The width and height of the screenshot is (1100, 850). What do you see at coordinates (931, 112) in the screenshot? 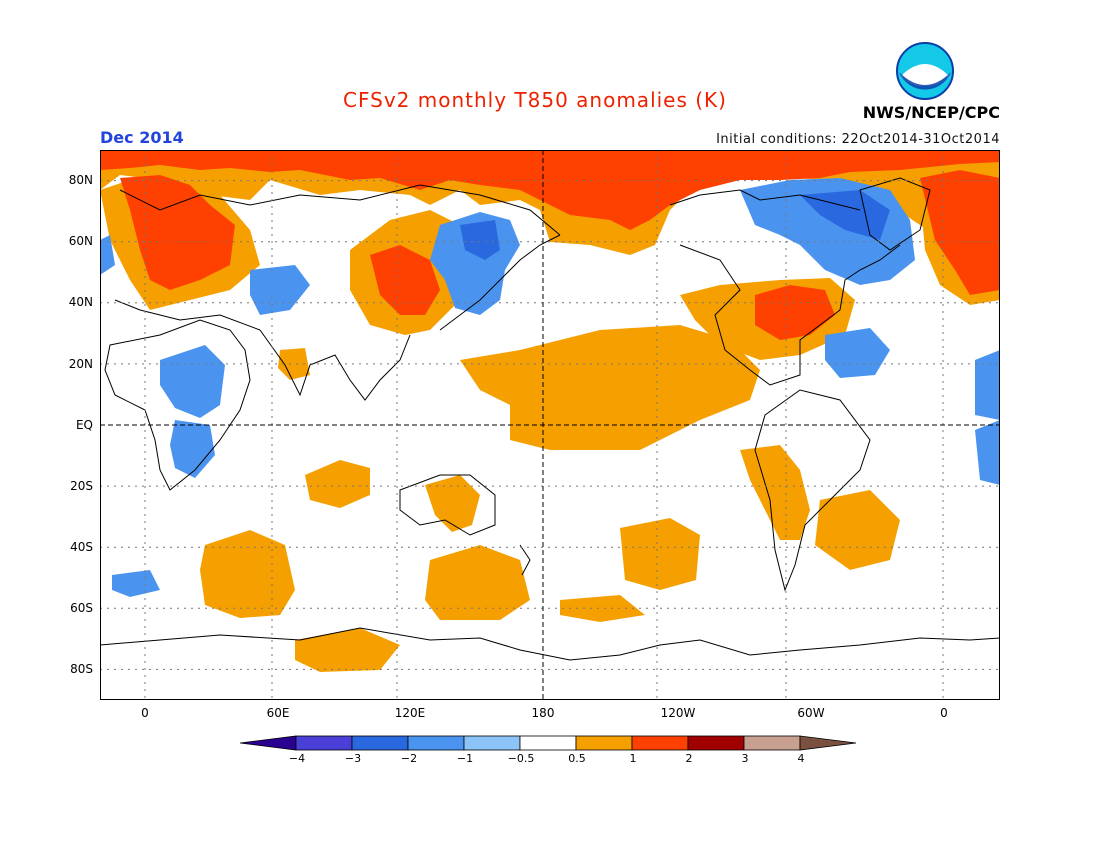
I see `agency-label: NWS/NCEP/CPC` at bounding box center [931, 112].